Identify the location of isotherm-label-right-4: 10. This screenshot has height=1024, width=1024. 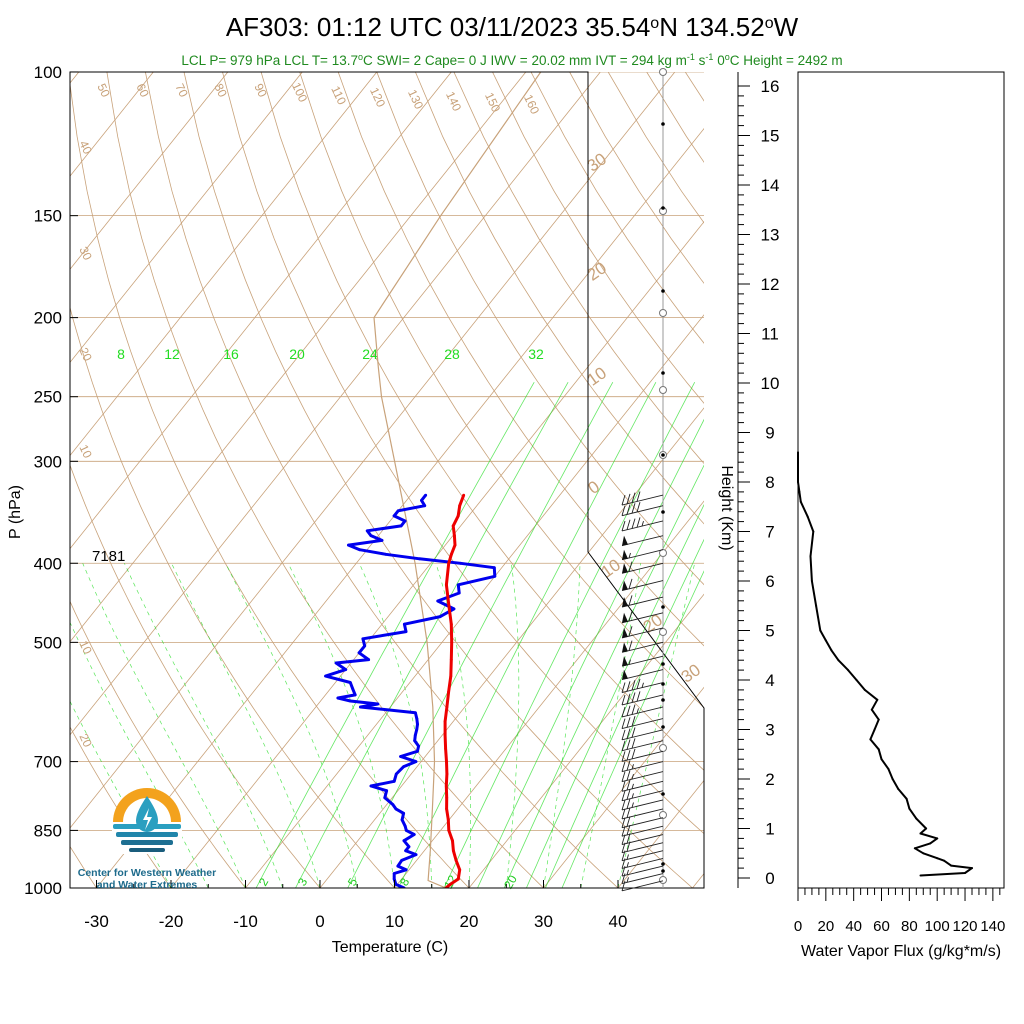
(611, 568).